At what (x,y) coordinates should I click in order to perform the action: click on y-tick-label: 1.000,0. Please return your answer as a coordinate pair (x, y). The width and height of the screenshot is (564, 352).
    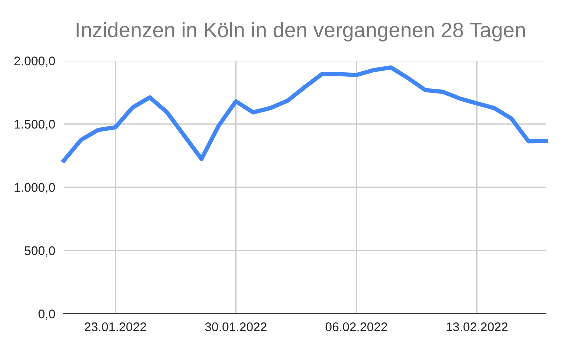
    Looking at the image, I should click on (35, 188).